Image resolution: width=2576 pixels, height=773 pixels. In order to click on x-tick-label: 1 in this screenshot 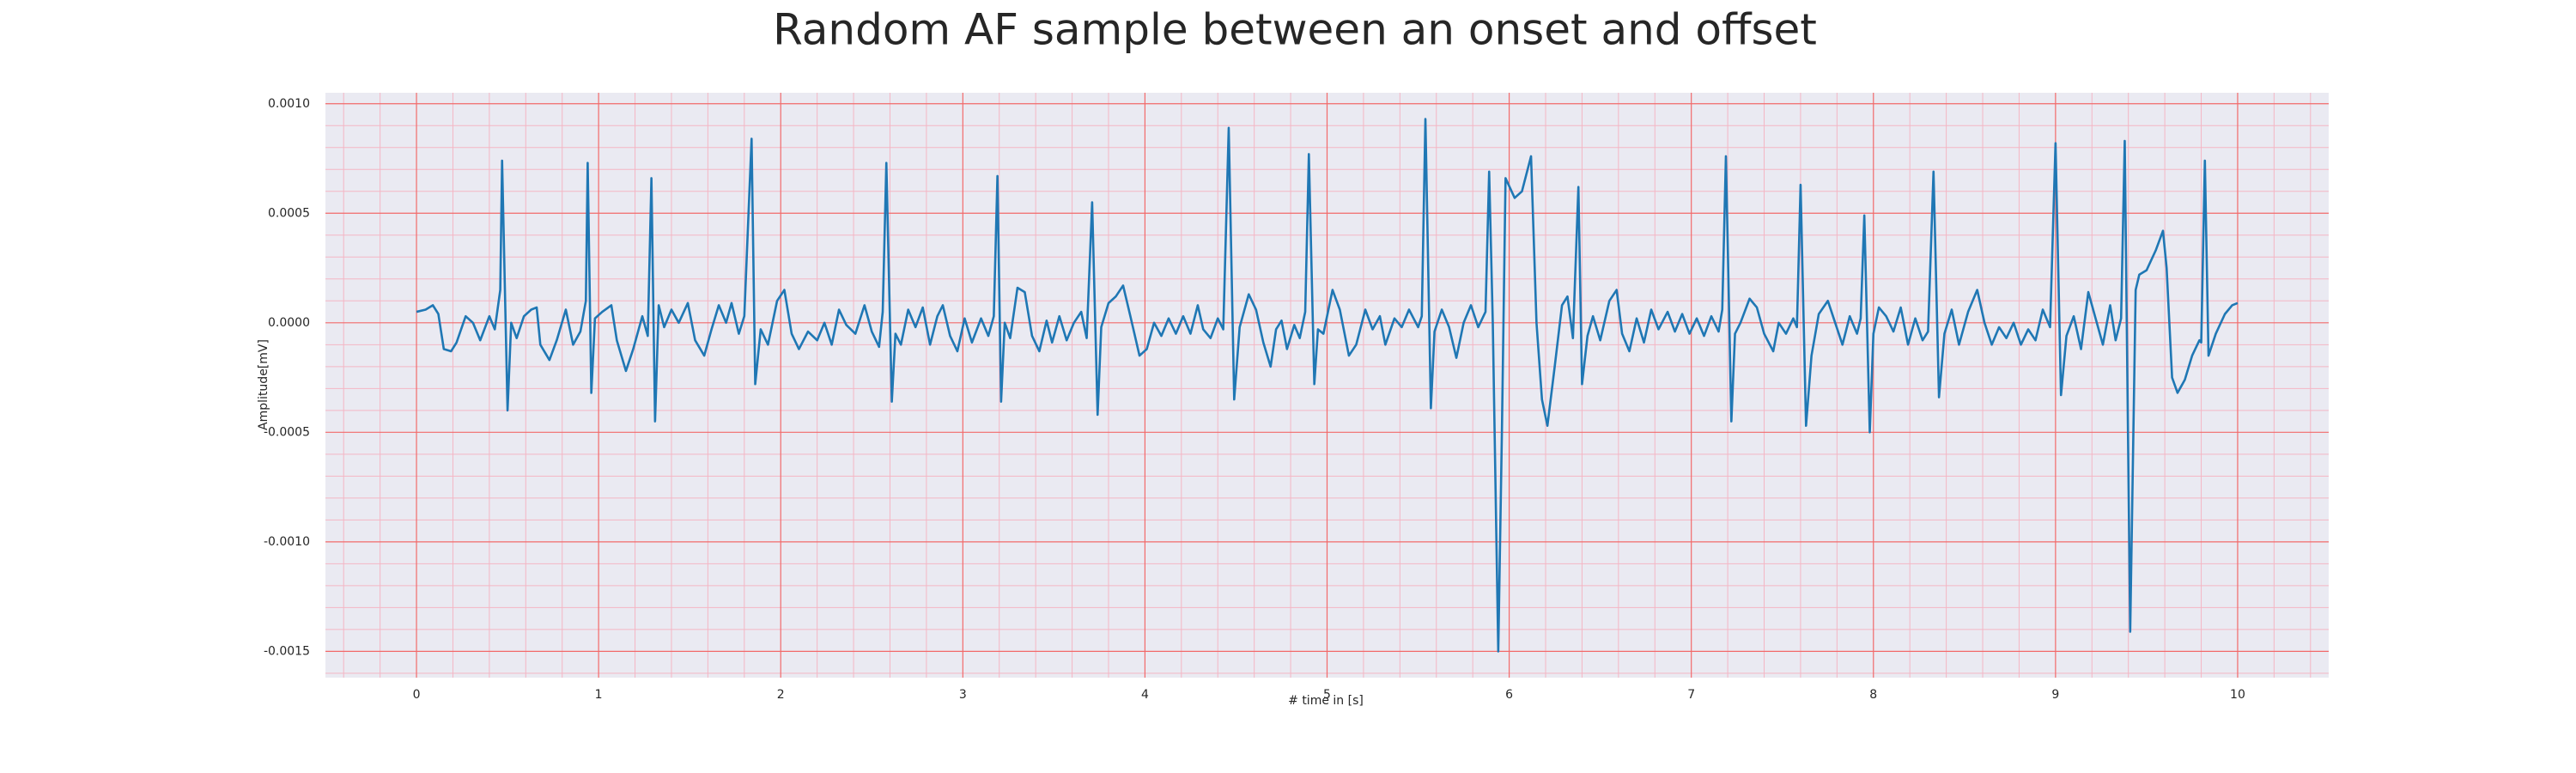, I will do `click(599, 695)`.